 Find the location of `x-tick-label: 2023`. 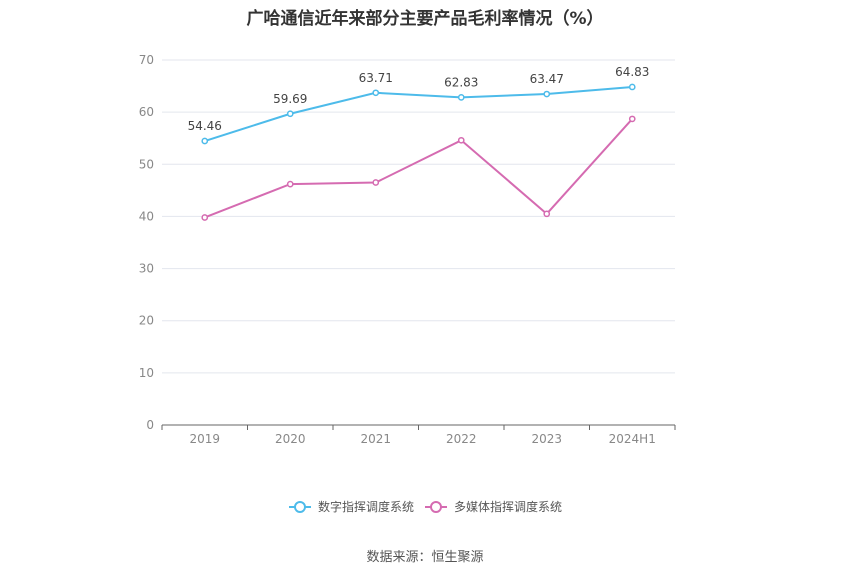

x-tick-label: 2023 is located at coordinates (546, 439).